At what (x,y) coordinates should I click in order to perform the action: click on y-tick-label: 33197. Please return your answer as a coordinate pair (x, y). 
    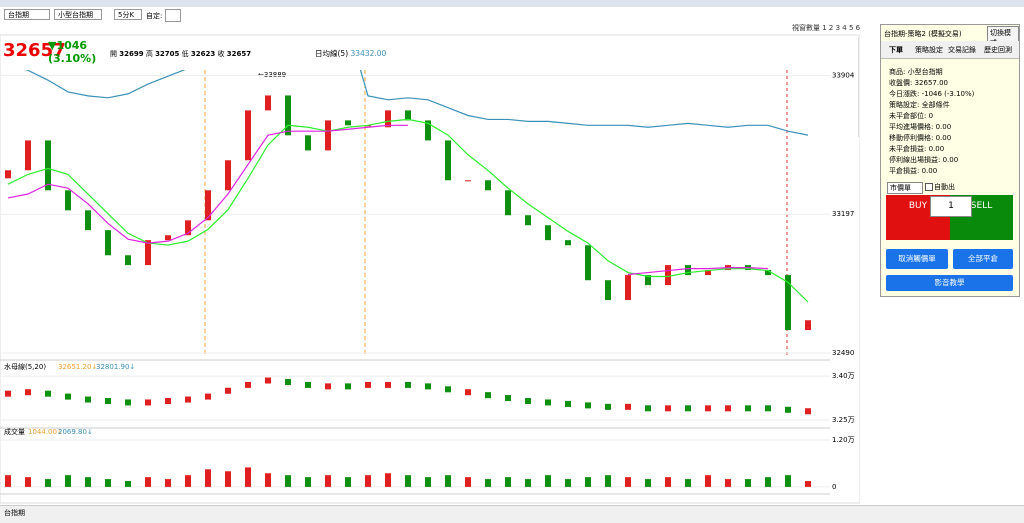
    Looking at the image, I should click on (843, 214).